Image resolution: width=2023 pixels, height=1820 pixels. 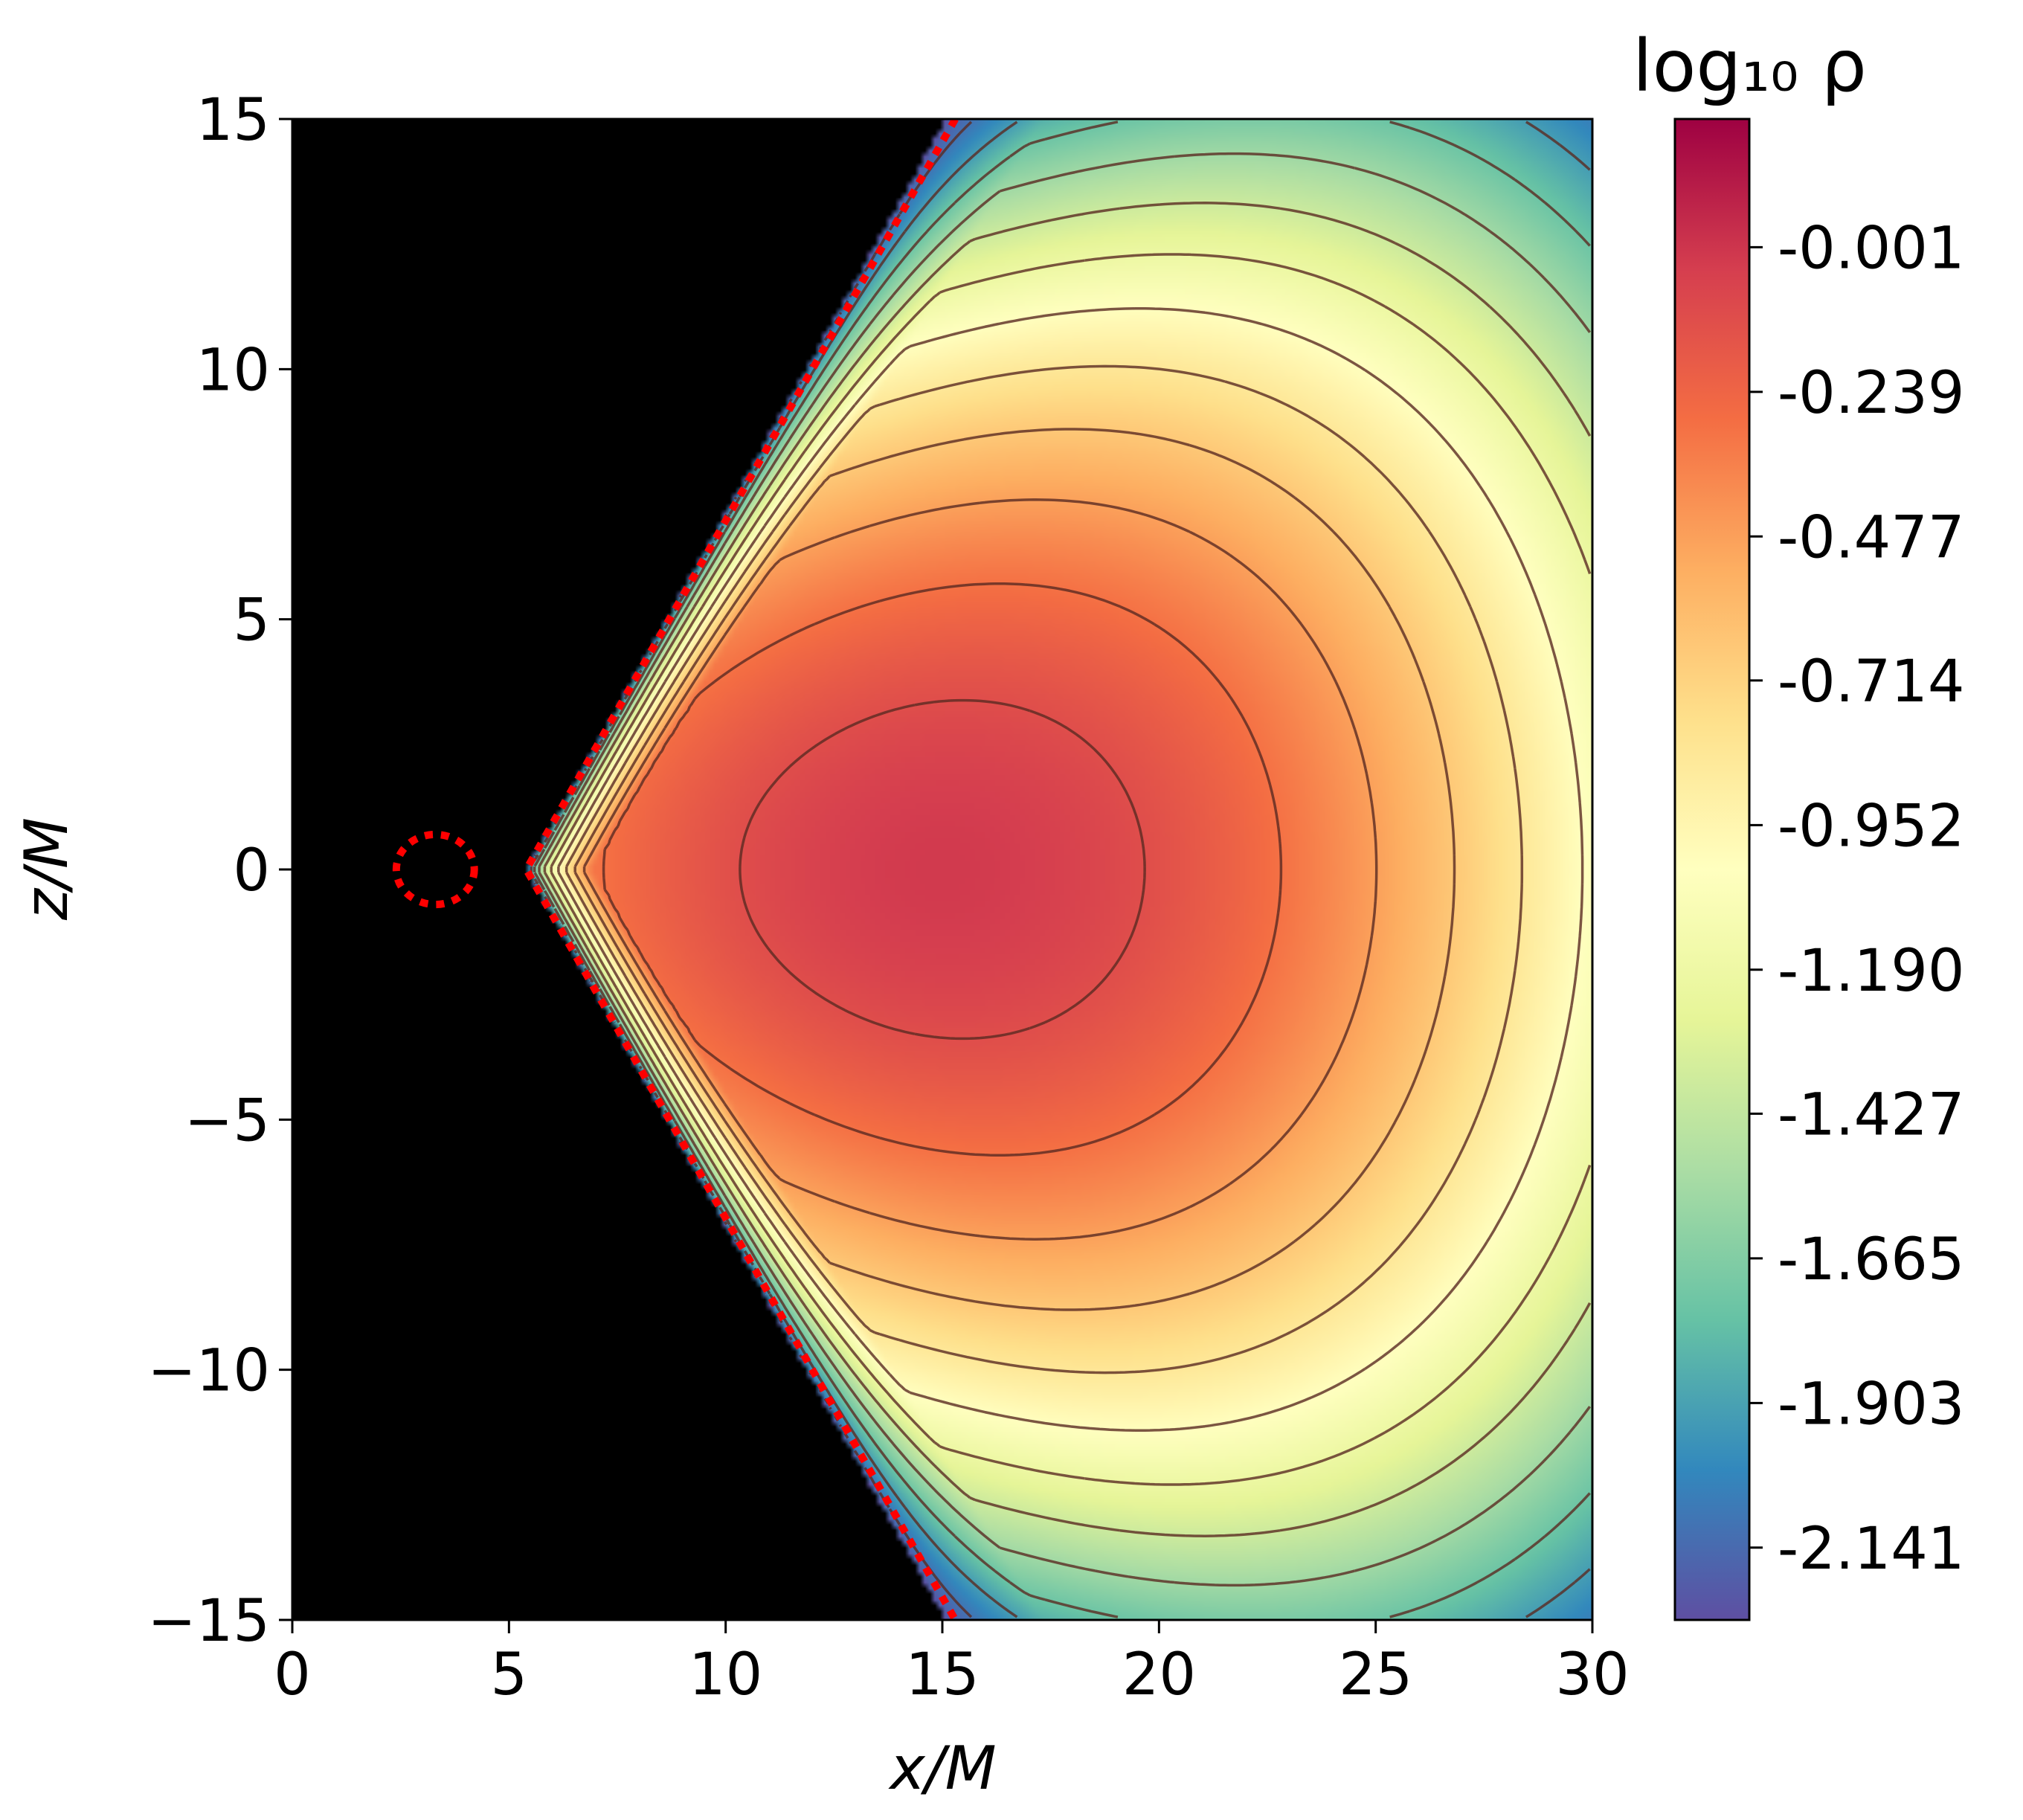 What do you see at coordinates (220, 871) in the screenshot?
I see `y-axis-ticks: 15 10 5 0 −5 −10 −15` at bounding box center [220, 871].